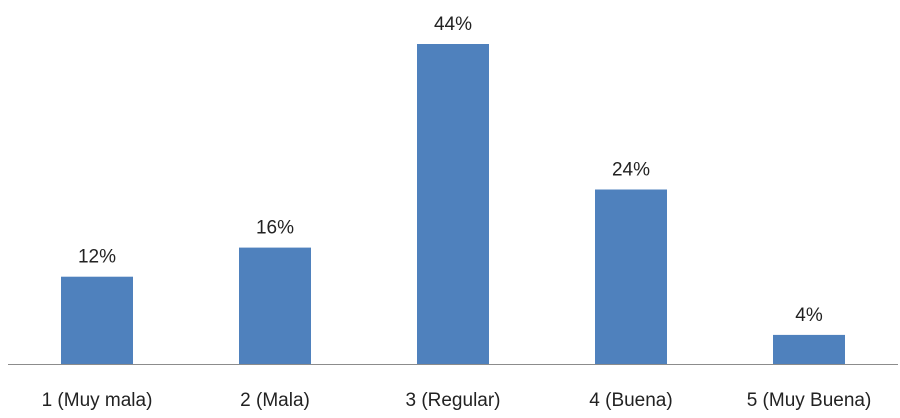  Describe the element at coordinates (275, 228) in the screenshot. I see `data-label-2: 16%` at that location.